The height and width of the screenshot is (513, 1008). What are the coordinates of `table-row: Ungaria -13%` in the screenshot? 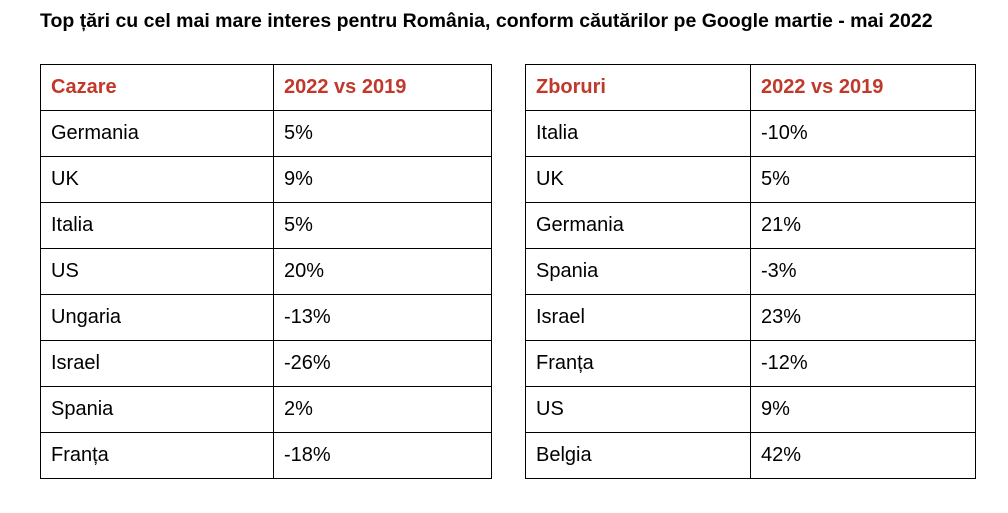 It's located at (266, 317).